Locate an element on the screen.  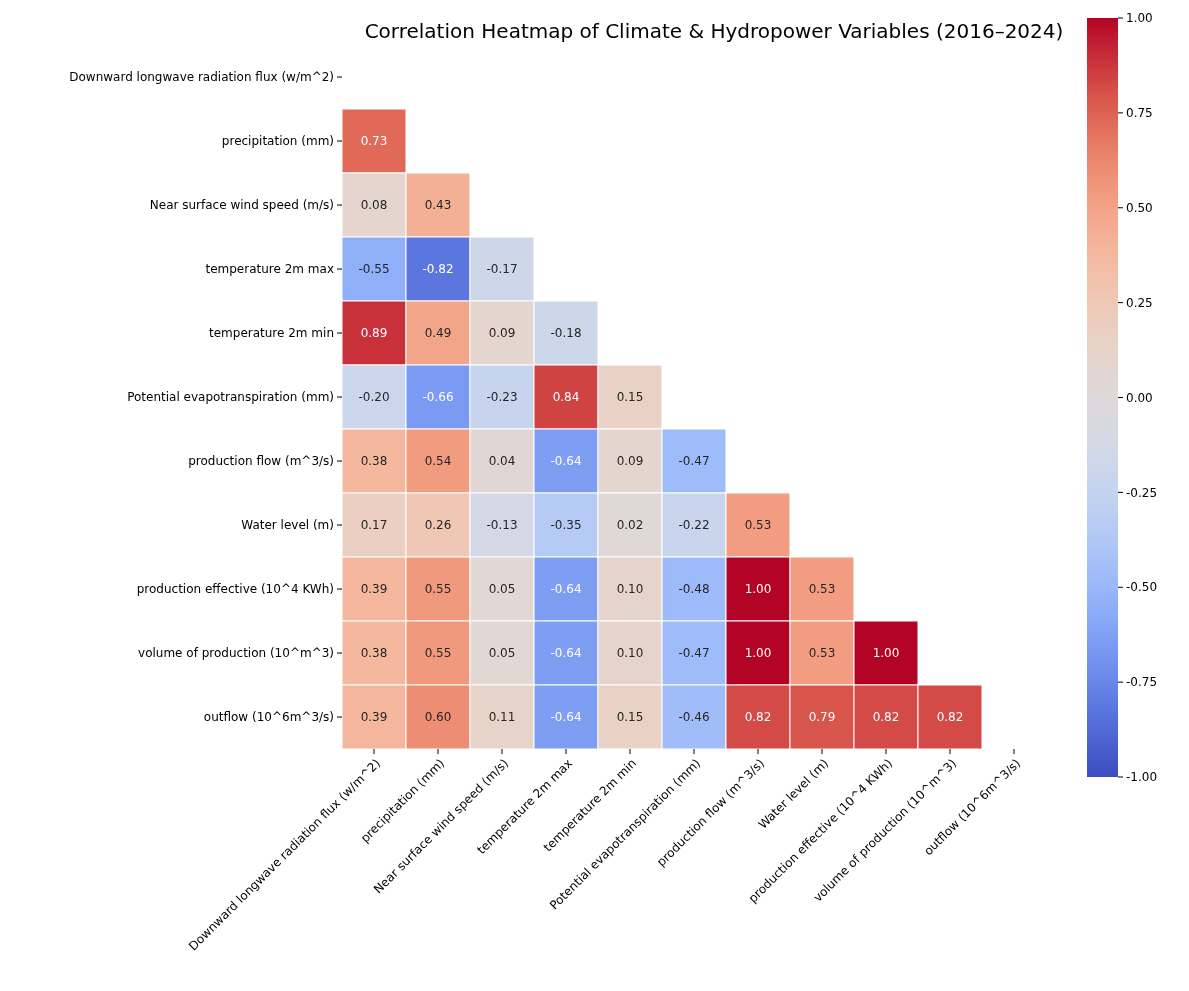
color-bar-label: 0.00 is located at coordinates (1139, 397).